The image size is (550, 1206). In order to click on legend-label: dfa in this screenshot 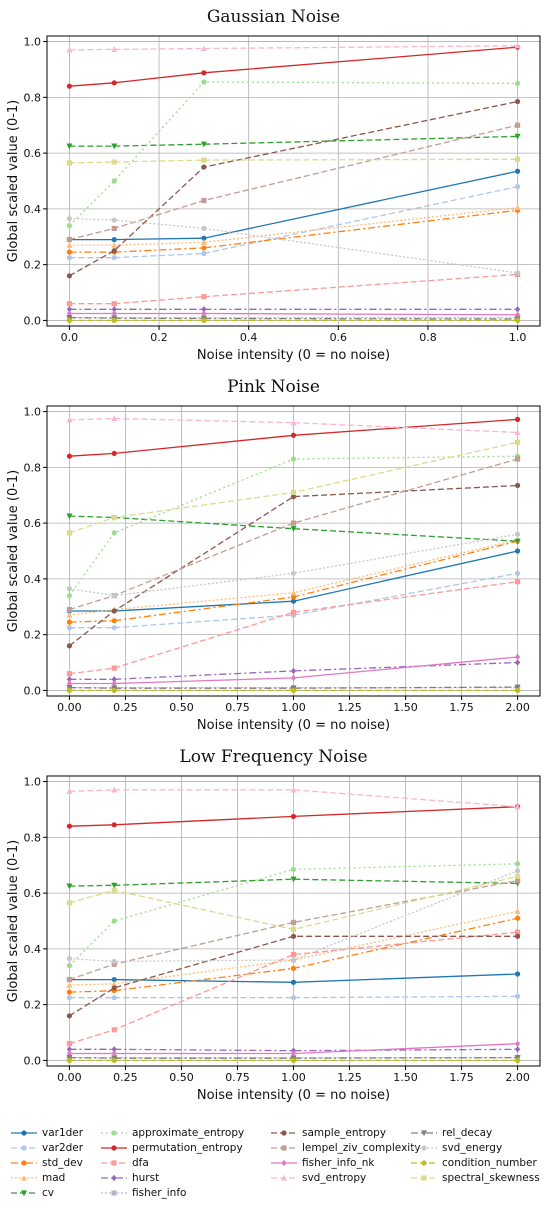, I will do `click(140, 1163)`.